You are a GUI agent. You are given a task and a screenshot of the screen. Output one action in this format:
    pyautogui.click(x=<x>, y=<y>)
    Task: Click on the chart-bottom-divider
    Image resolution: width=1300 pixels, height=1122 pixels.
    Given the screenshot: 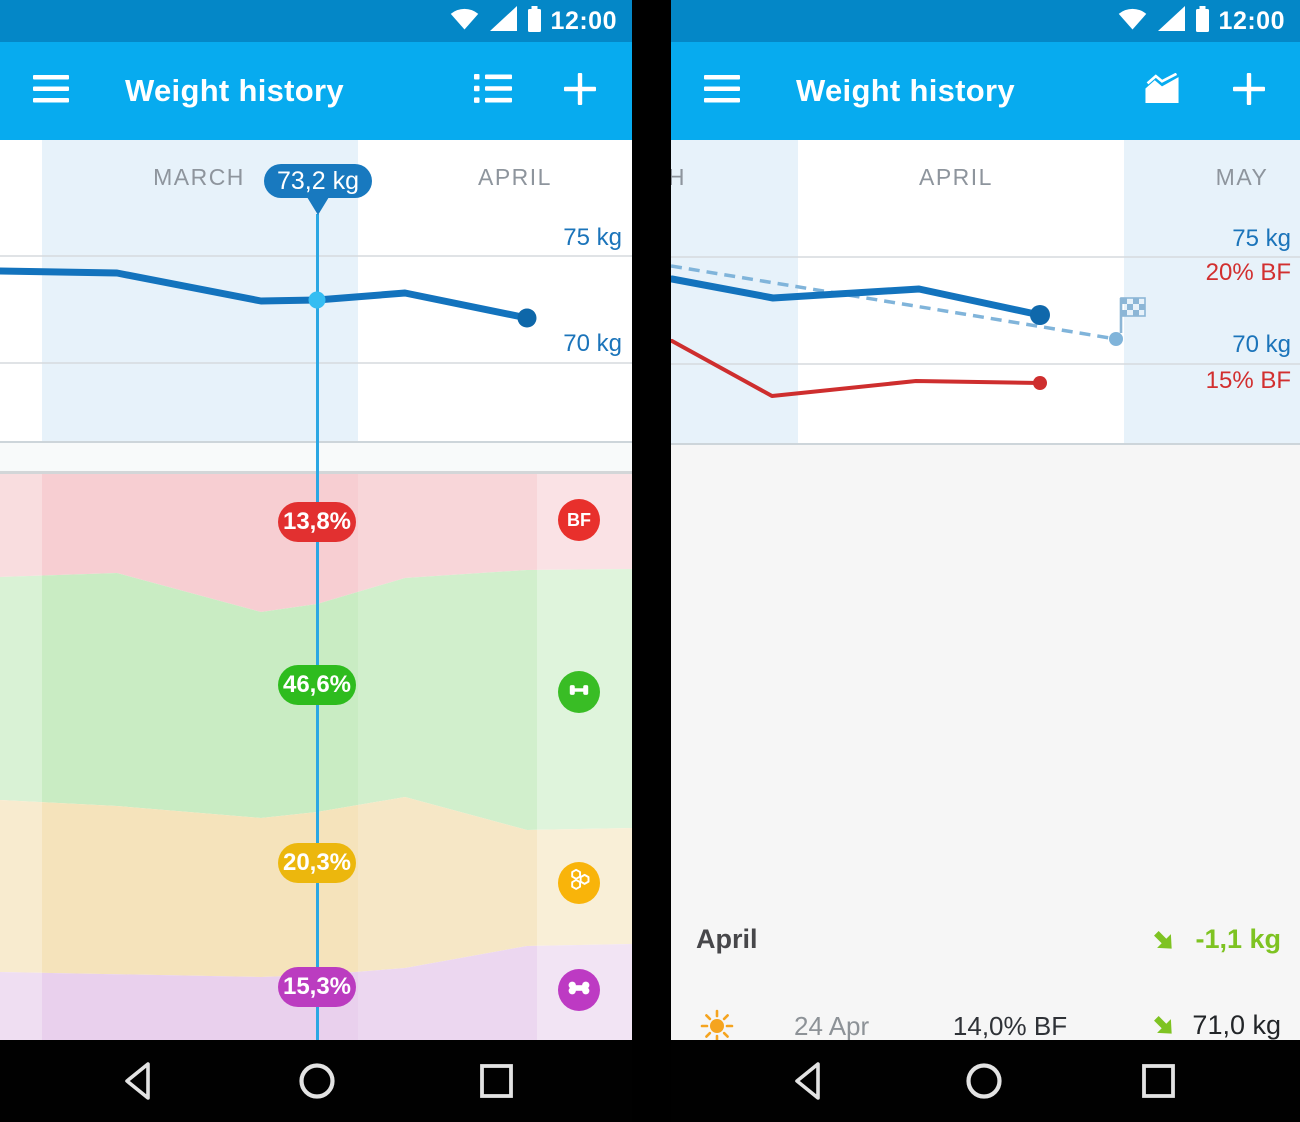 What is the action you would take?
    pyautogui.click(x=985, y=444)
    